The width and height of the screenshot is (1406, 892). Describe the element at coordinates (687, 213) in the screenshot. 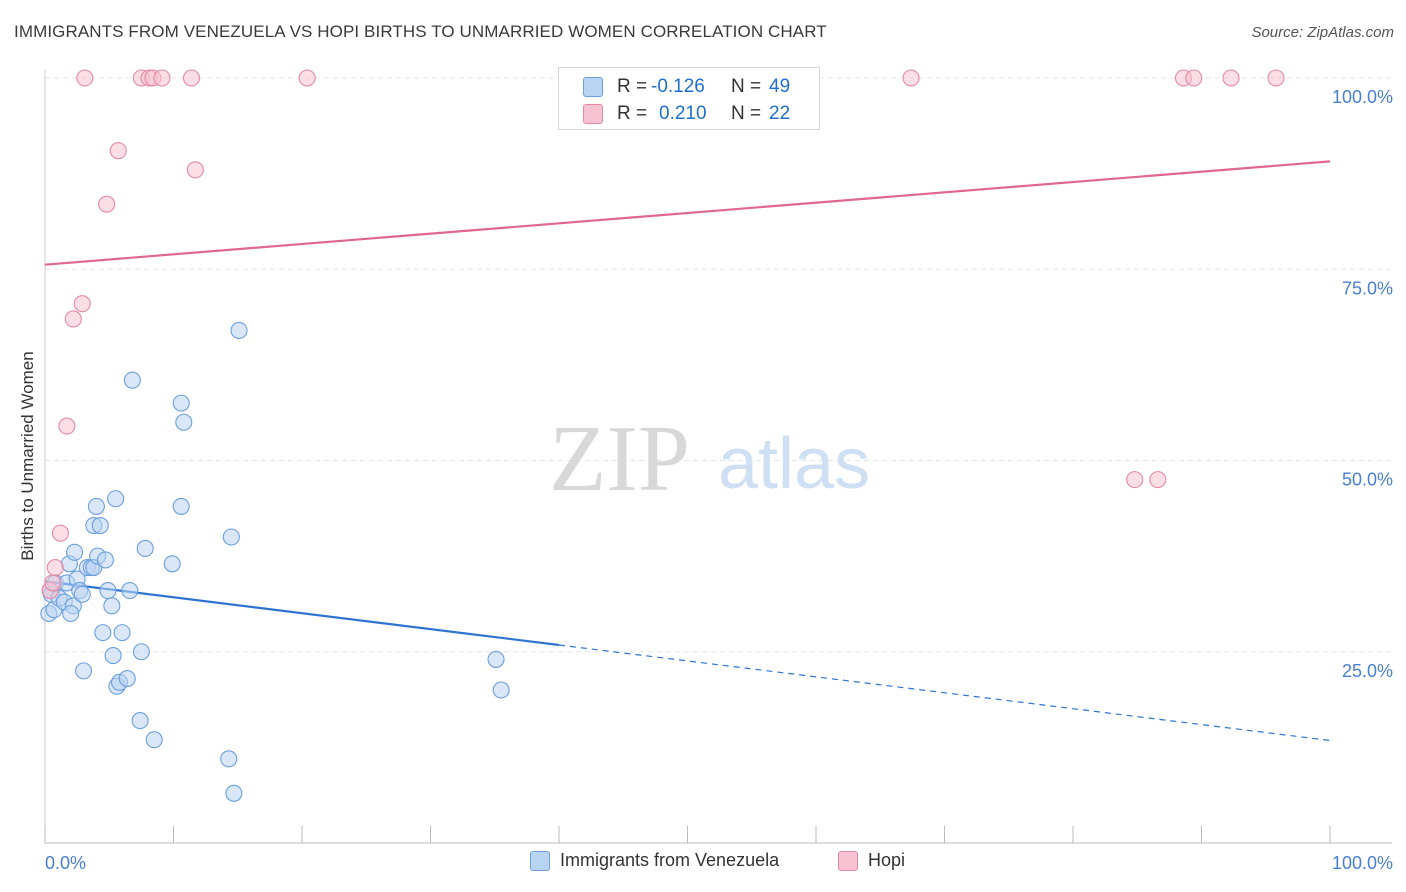

I see `trend-line-hopi` at that location.